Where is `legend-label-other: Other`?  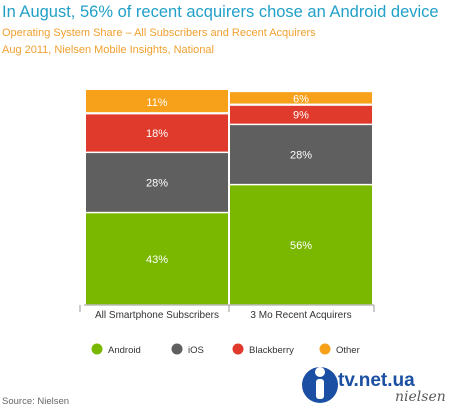
legend-label-other: Other is located at coordinates (348, 350).